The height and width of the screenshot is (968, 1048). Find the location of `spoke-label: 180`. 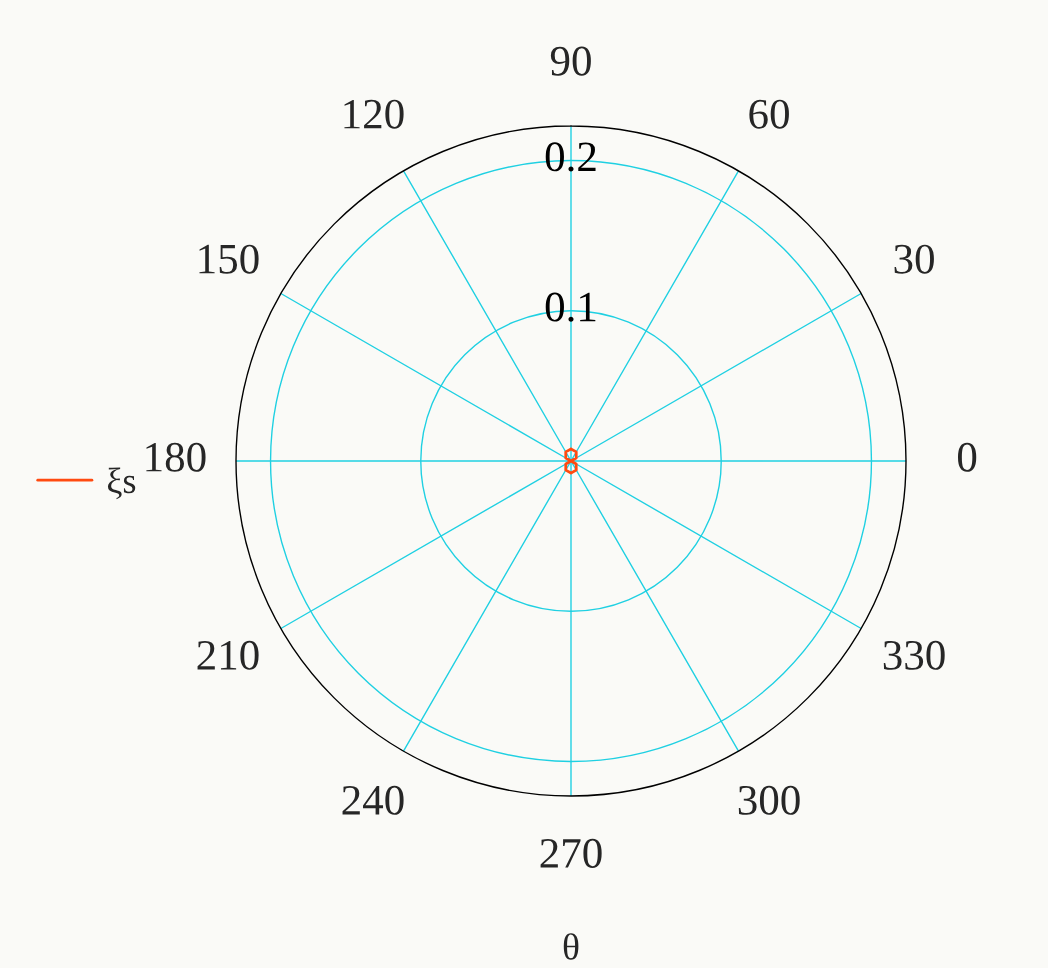

spoke-label: 180 is located at coordinates (176, 457).